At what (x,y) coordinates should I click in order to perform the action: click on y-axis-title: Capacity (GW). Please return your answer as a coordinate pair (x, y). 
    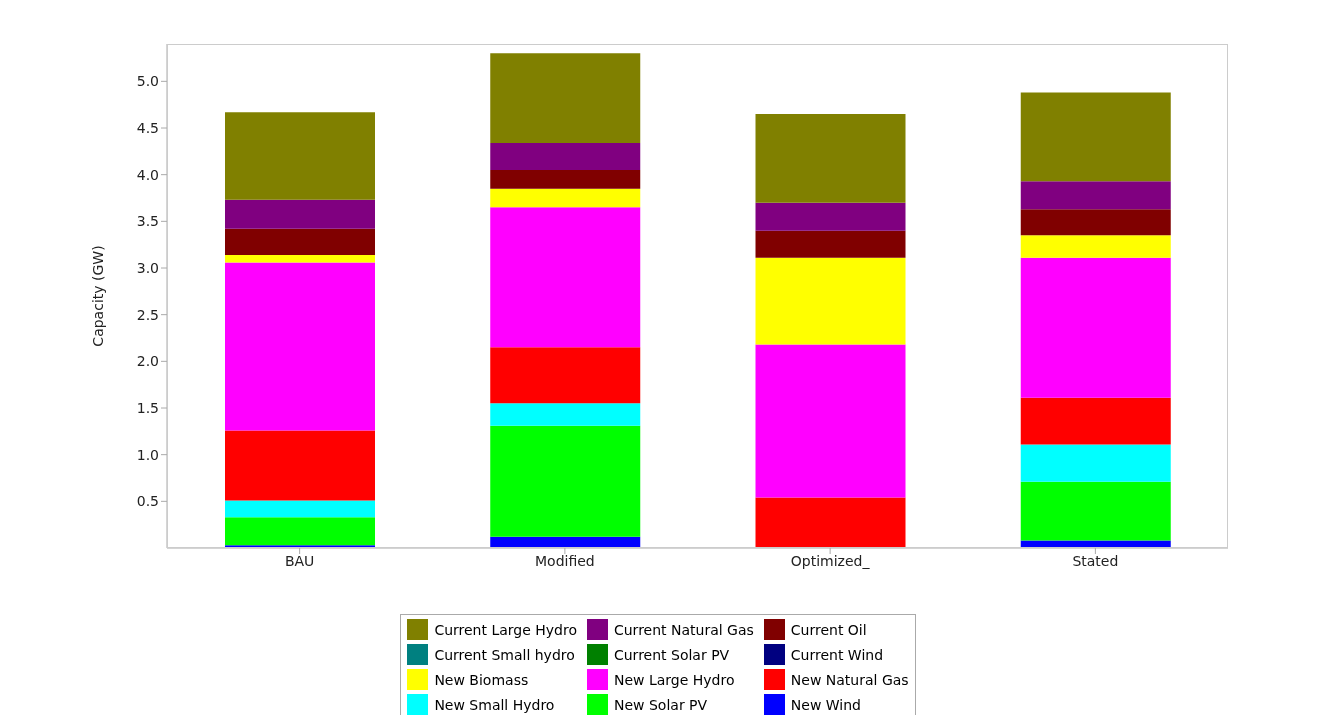
    Looking at the image, I should click on (97, 296).